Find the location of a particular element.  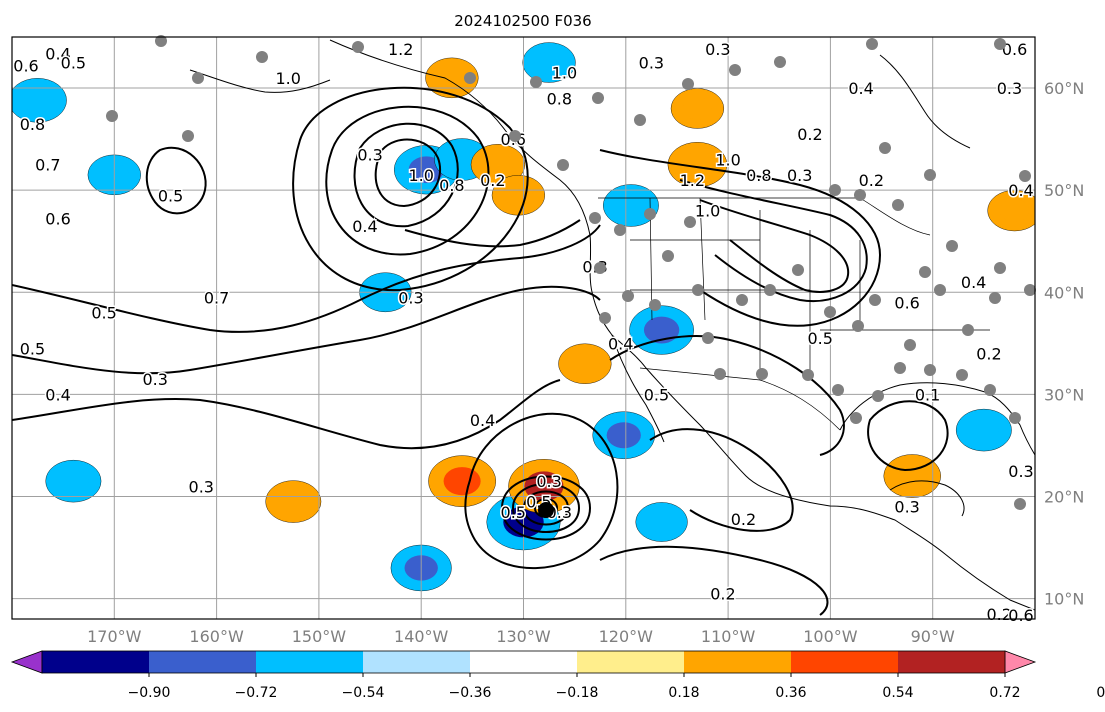

contour-southwest-us is located at coordinates (727, 395).